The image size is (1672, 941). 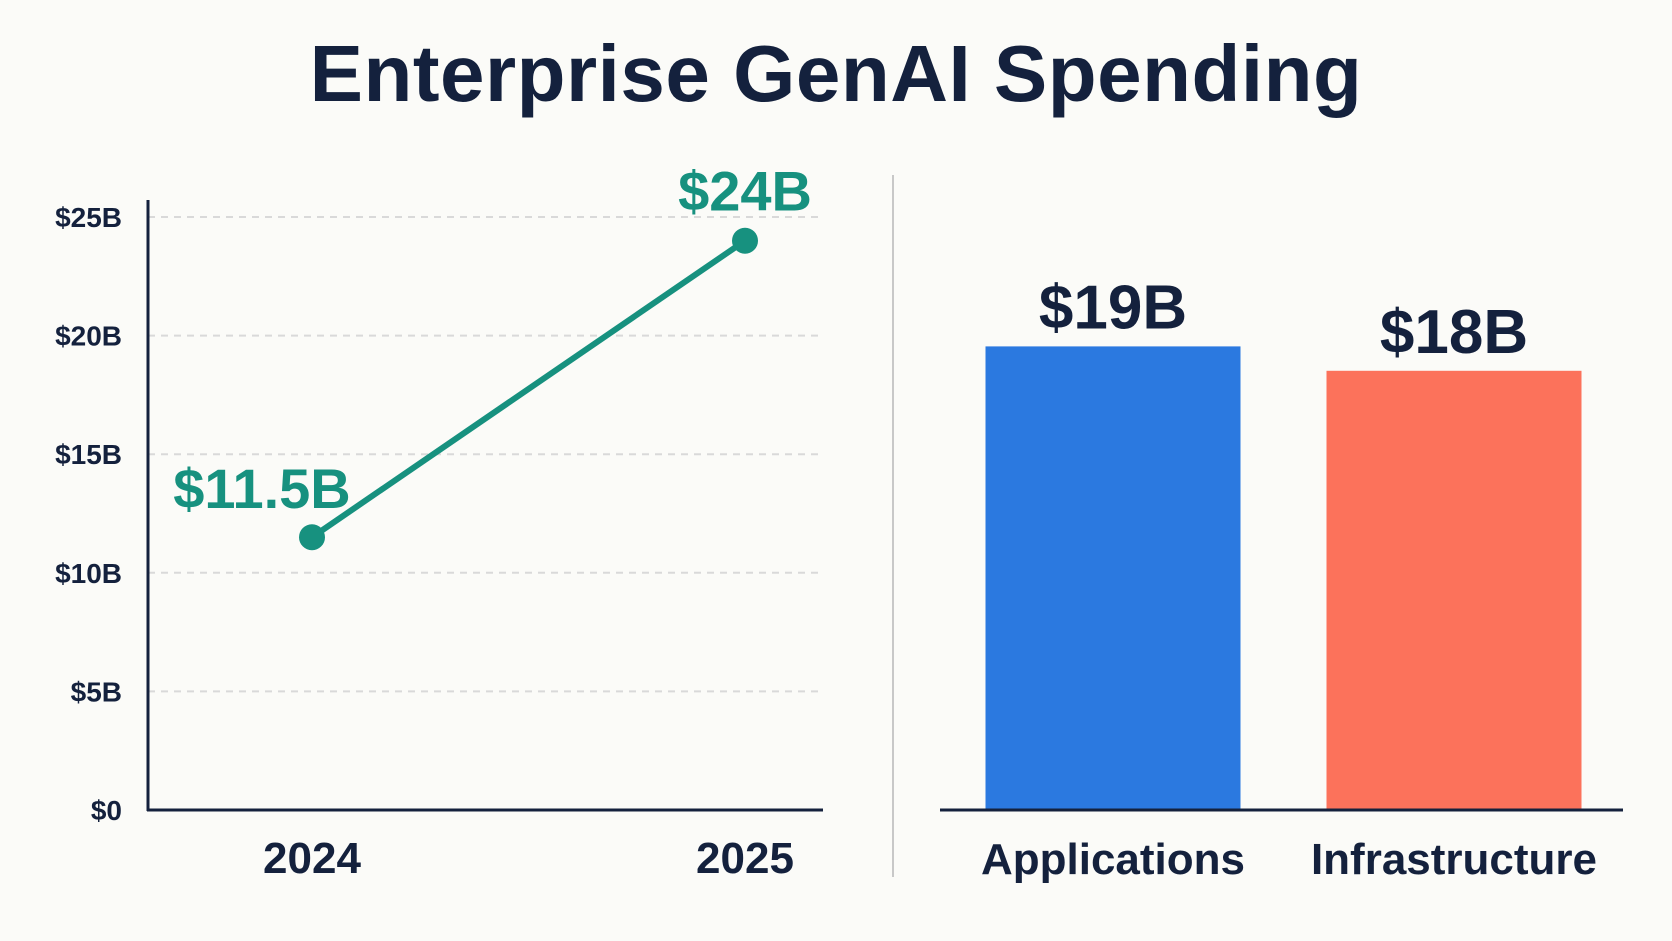 I want to click on data-label: $19B, so click(x=1113, y=307).